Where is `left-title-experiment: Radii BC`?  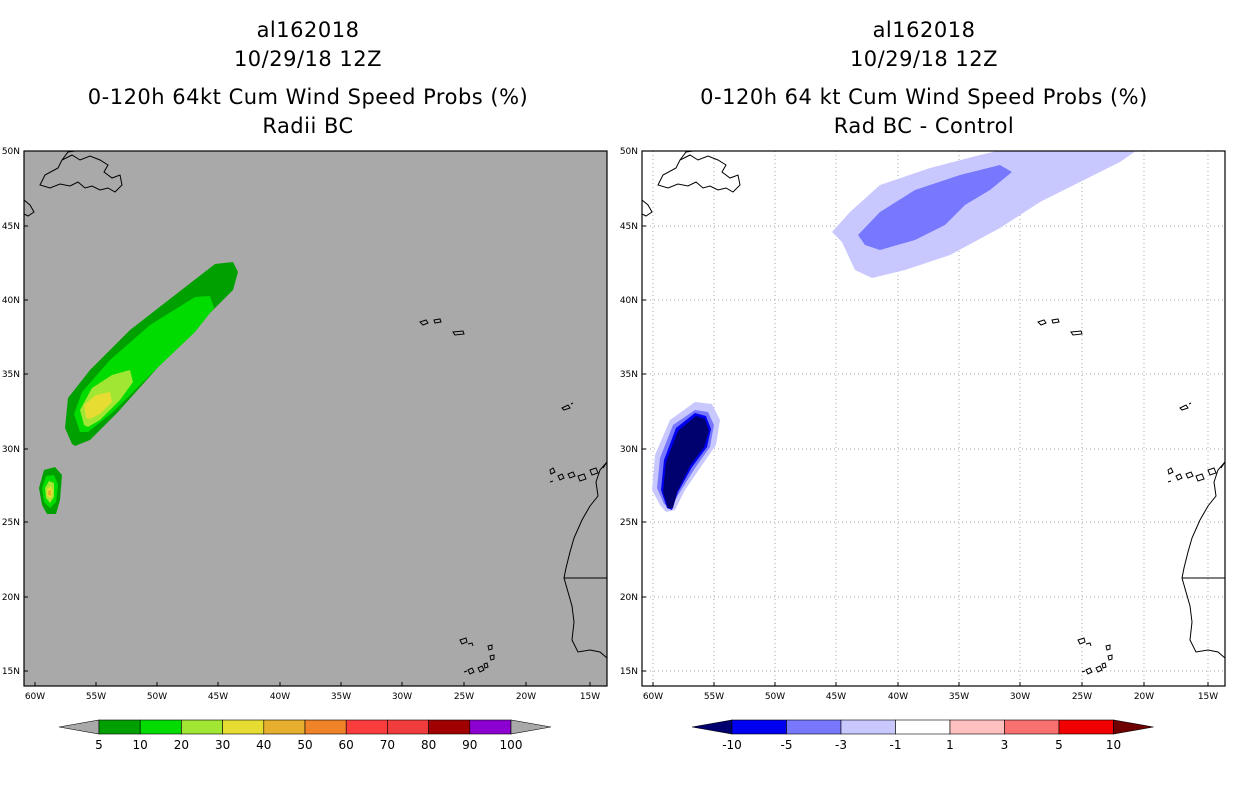 left-title-experiment: Radii BC is located at coordinates (308, 126).